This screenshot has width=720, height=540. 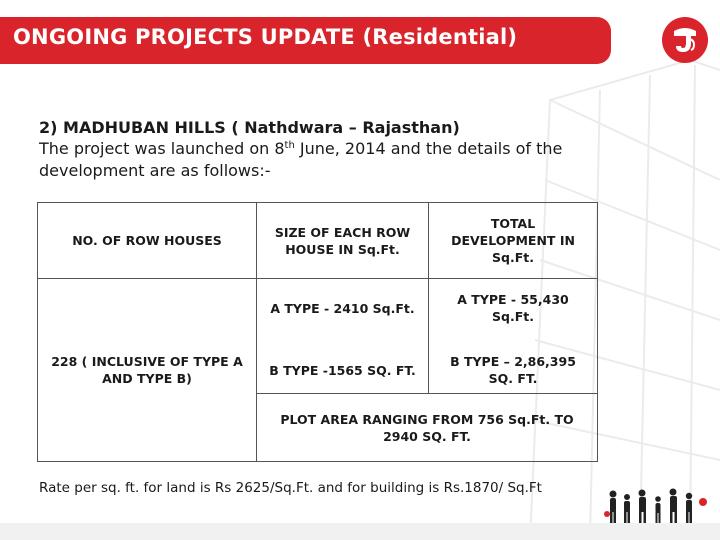 I want to click on elephant-logo-icon, so click(x=685, y=40).